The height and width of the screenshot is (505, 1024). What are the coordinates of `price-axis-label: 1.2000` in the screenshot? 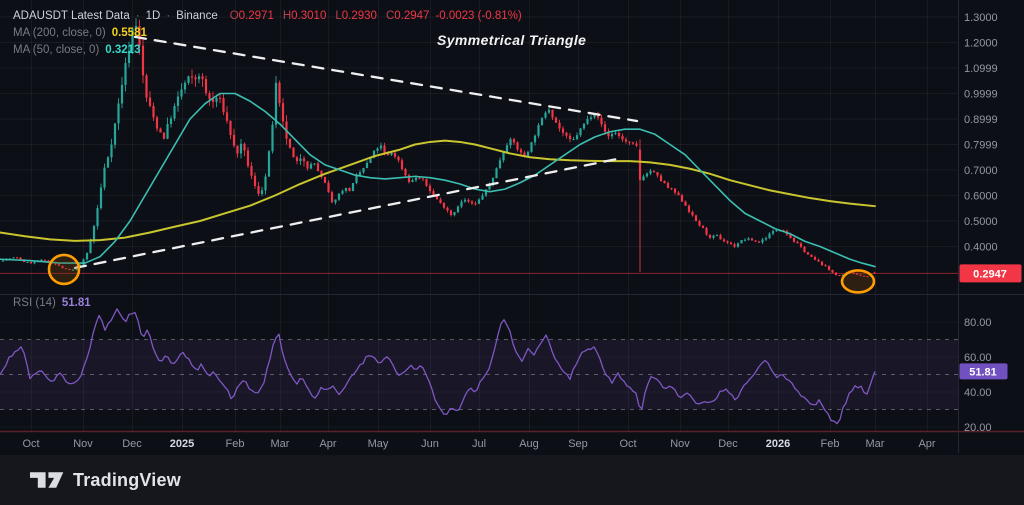 It's located at (981, 44).